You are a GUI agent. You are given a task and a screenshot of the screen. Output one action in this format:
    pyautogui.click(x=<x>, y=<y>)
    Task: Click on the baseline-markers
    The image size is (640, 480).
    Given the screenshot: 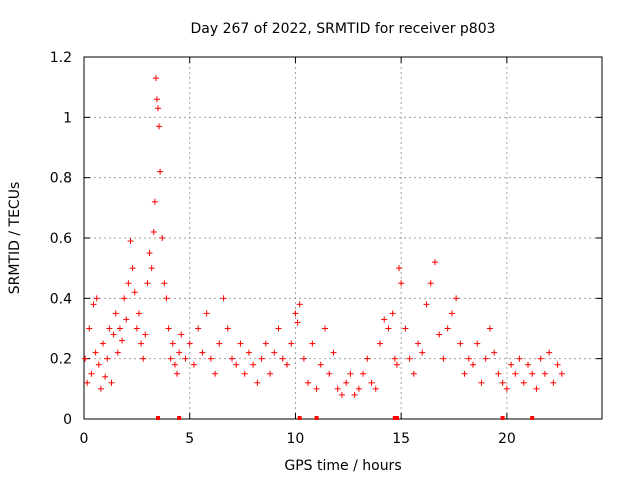 What is the action you would take?
    pyautogui.click(x=345, y=418)
    